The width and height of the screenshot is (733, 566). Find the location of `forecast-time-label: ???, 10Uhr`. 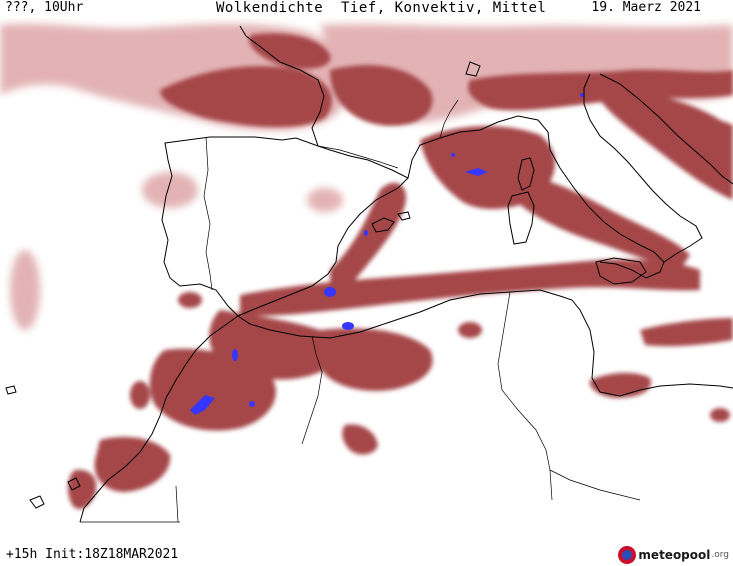

forecast-time-label: ???, 10Uhr is located at coordinates (44, 7).